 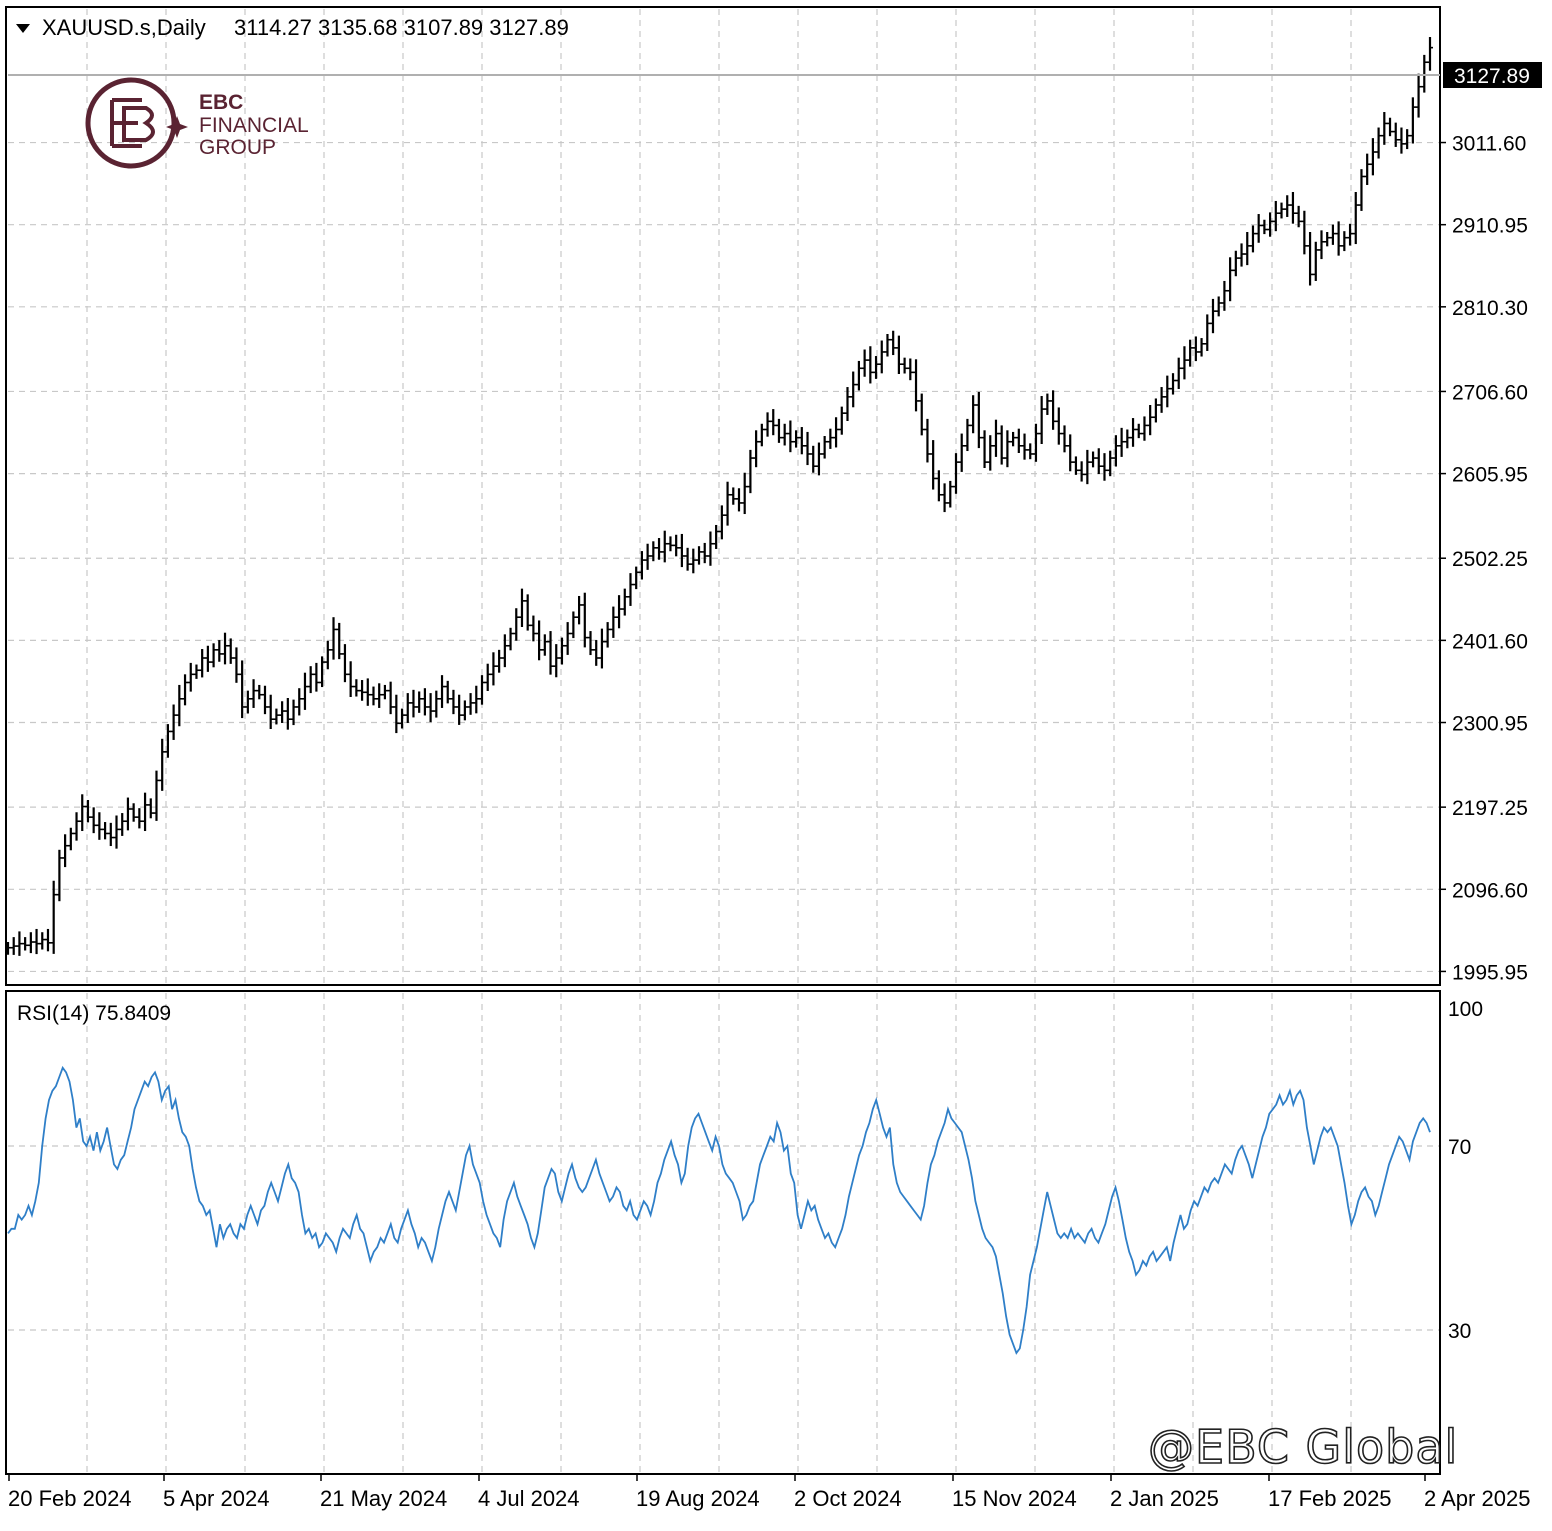 What do you see at coordinates (529, 1498) in the screenshot?
I see `date-tick-label: 4 Jul 2024` at bounding box center [529, 1498].